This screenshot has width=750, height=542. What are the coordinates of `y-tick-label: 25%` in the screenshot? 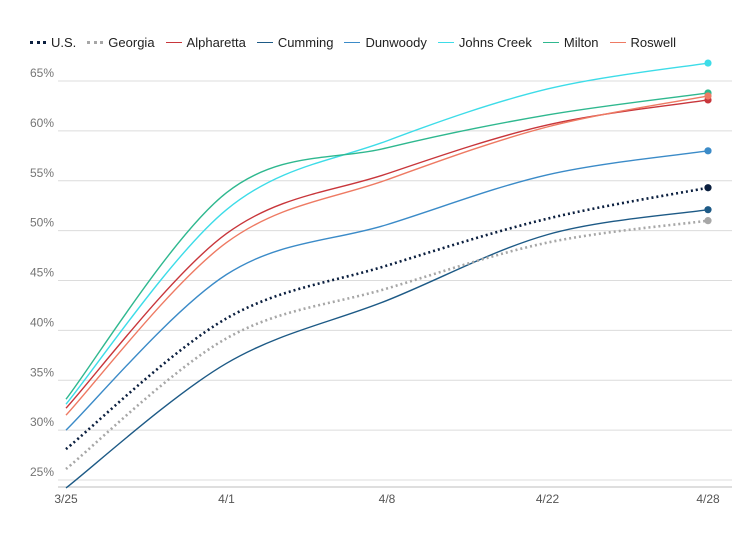 It's located at (42, 472).